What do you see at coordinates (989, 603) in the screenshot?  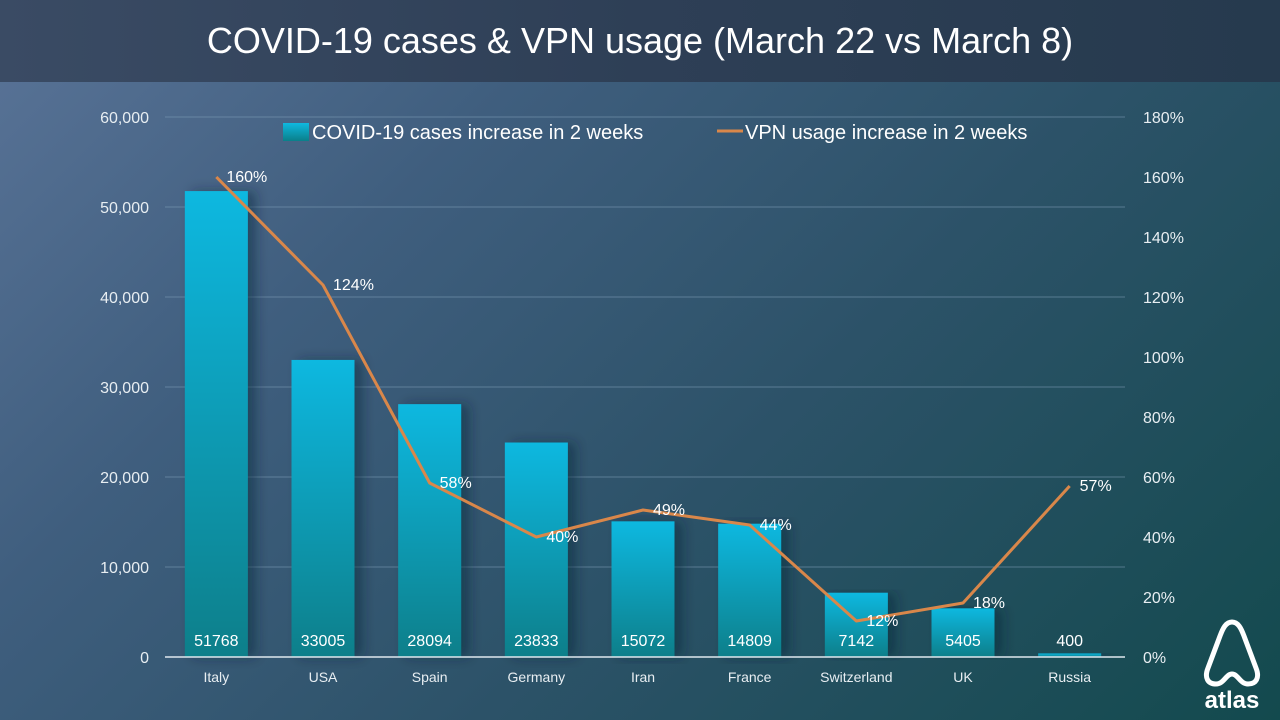 I see `line-data-label: 18%` at bounding box center [989, 603].